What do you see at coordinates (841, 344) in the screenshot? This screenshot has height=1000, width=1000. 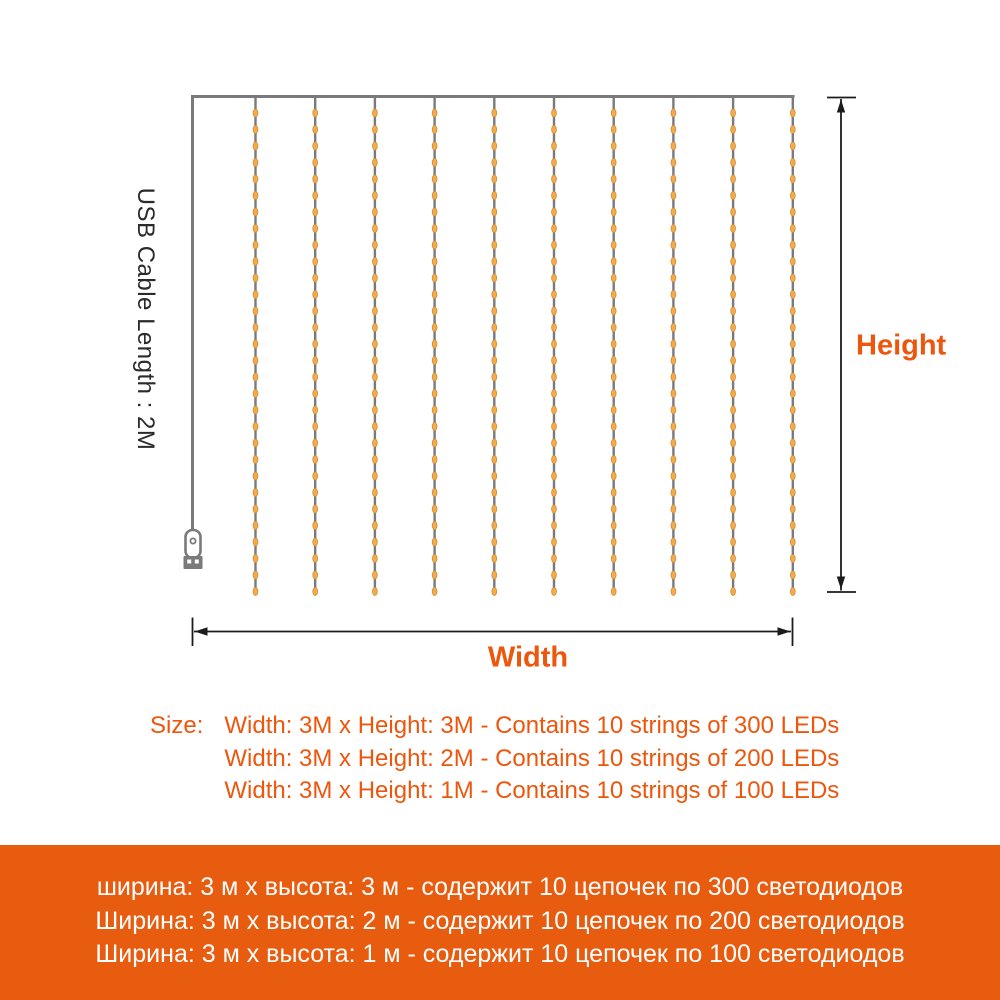 I see `height-dimension-arrow` at bounding box center [841, 344].